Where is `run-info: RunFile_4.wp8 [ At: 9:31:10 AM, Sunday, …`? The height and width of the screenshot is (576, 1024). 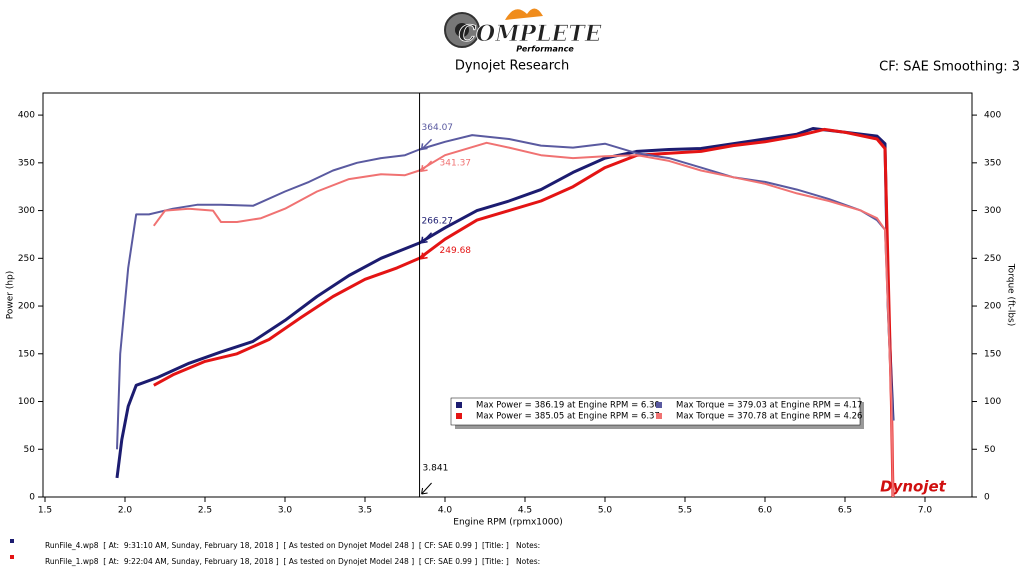
run-info: RunFile_4.wp8 [ At: 9:31:10 AM, Sunday, … is located at coordinates (292, 545).